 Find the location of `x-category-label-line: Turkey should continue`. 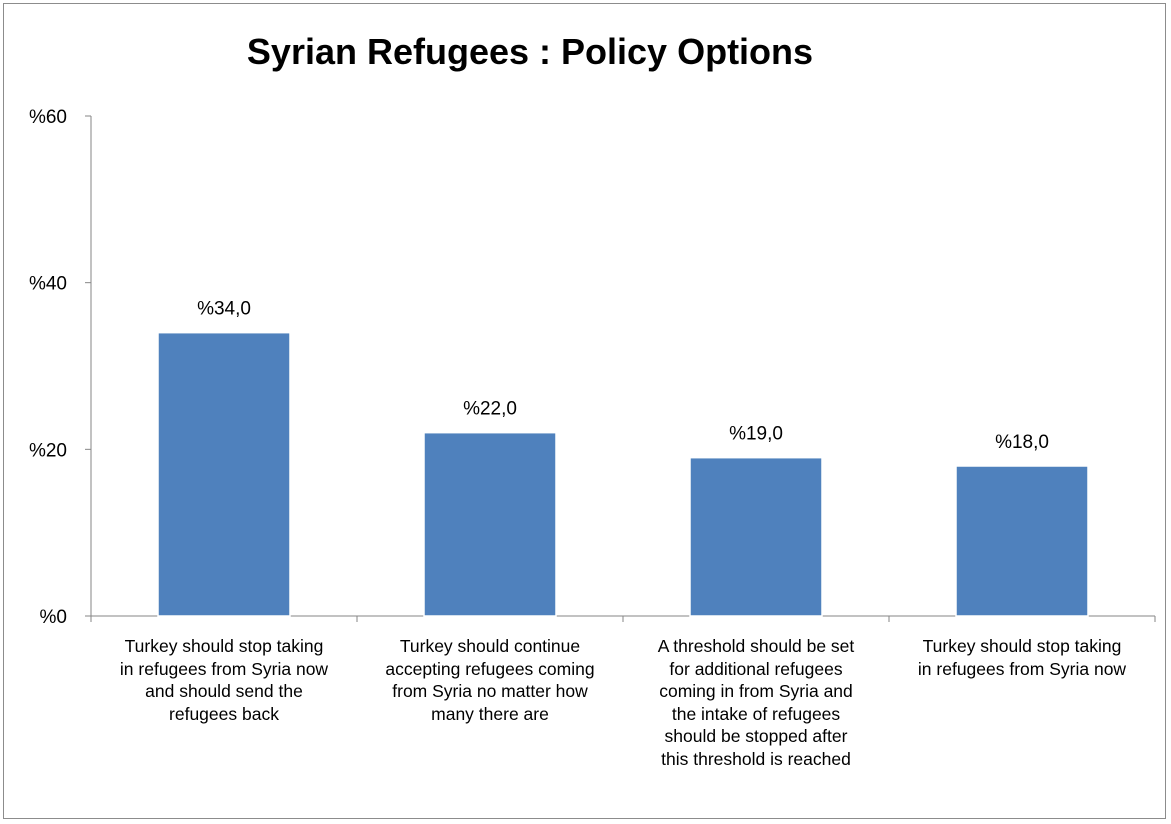

x-category-label-line: Turkey should continue is located at coordinates (490, 646).